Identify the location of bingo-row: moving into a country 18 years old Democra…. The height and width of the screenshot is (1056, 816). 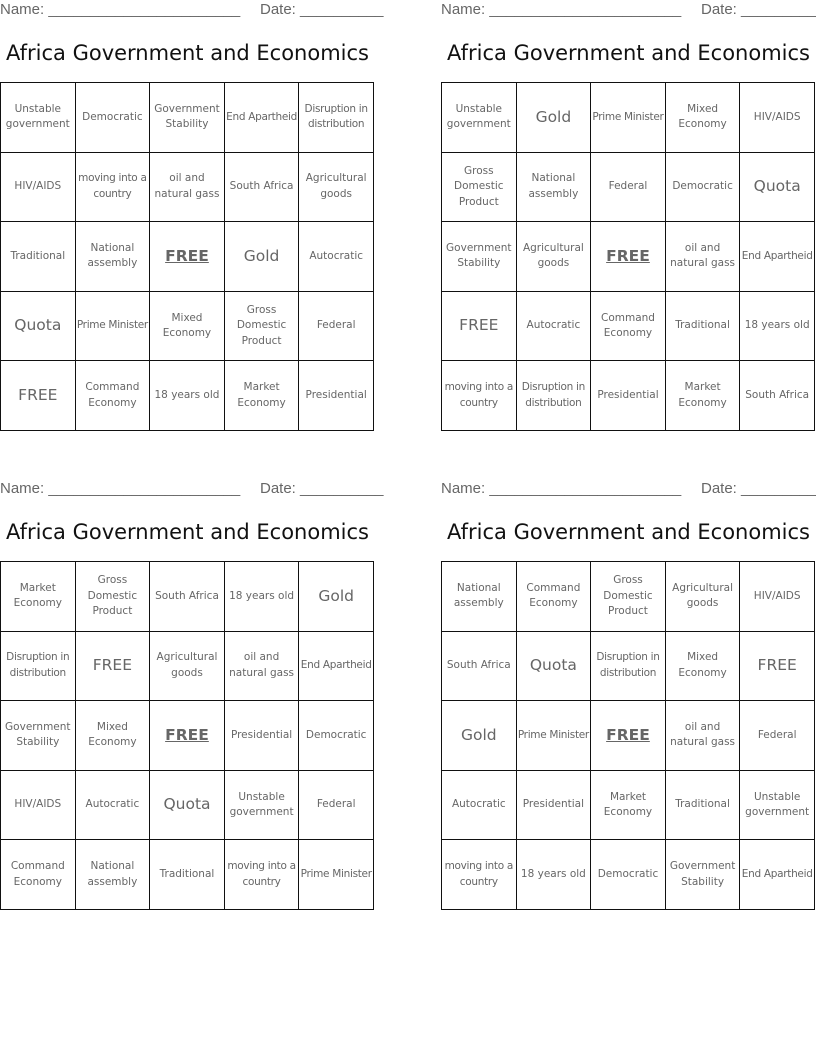
(628, 874).